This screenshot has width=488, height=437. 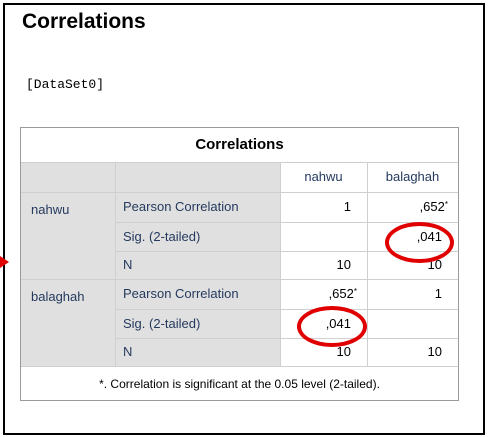 What do you see at coordinates (412, 177) in the screenshot?
I see `column-header-balaghah: balaghah` at bounding box center [412, 177].